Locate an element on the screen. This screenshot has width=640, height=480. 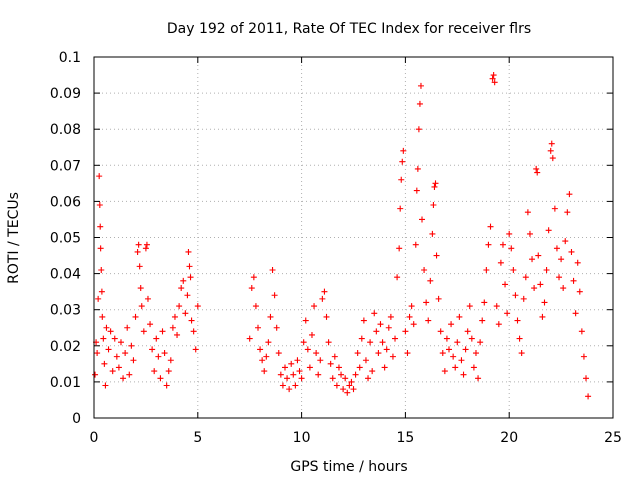
y-tick-label: 0.08 is located at coordinates (65, 130).